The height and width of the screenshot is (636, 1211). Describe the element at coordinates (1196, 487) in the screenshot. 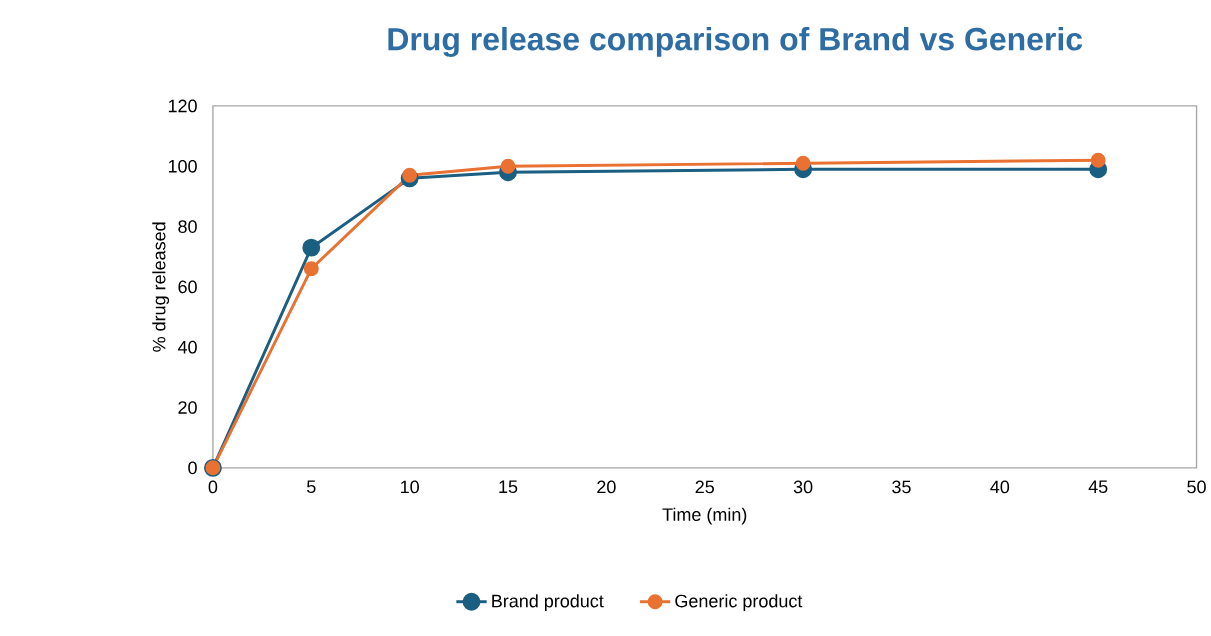

I see `x-tick-label: 50` at that location.